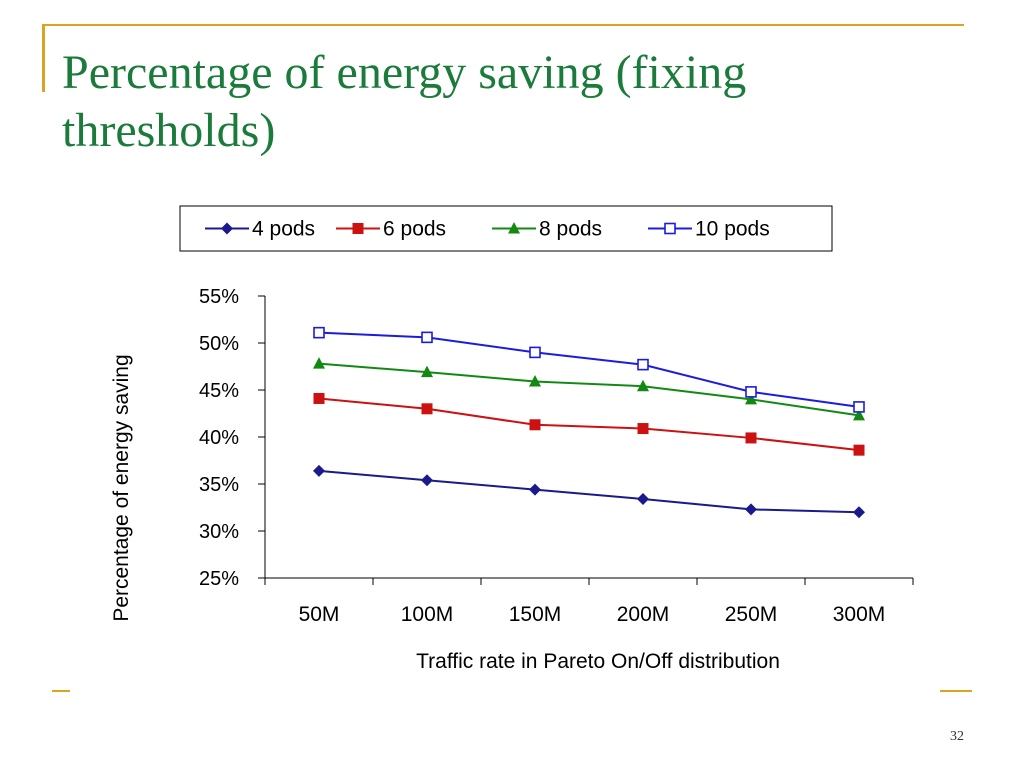 The width and height of the screenshot is (1024, 768). I want to click on y-tick-label: 40%, so click(219, 438).